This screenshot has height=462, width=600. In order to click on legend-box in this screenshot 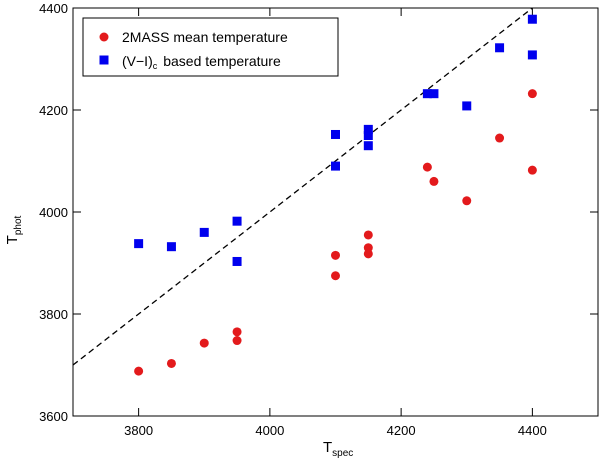, I will do `click(210, 47)`.